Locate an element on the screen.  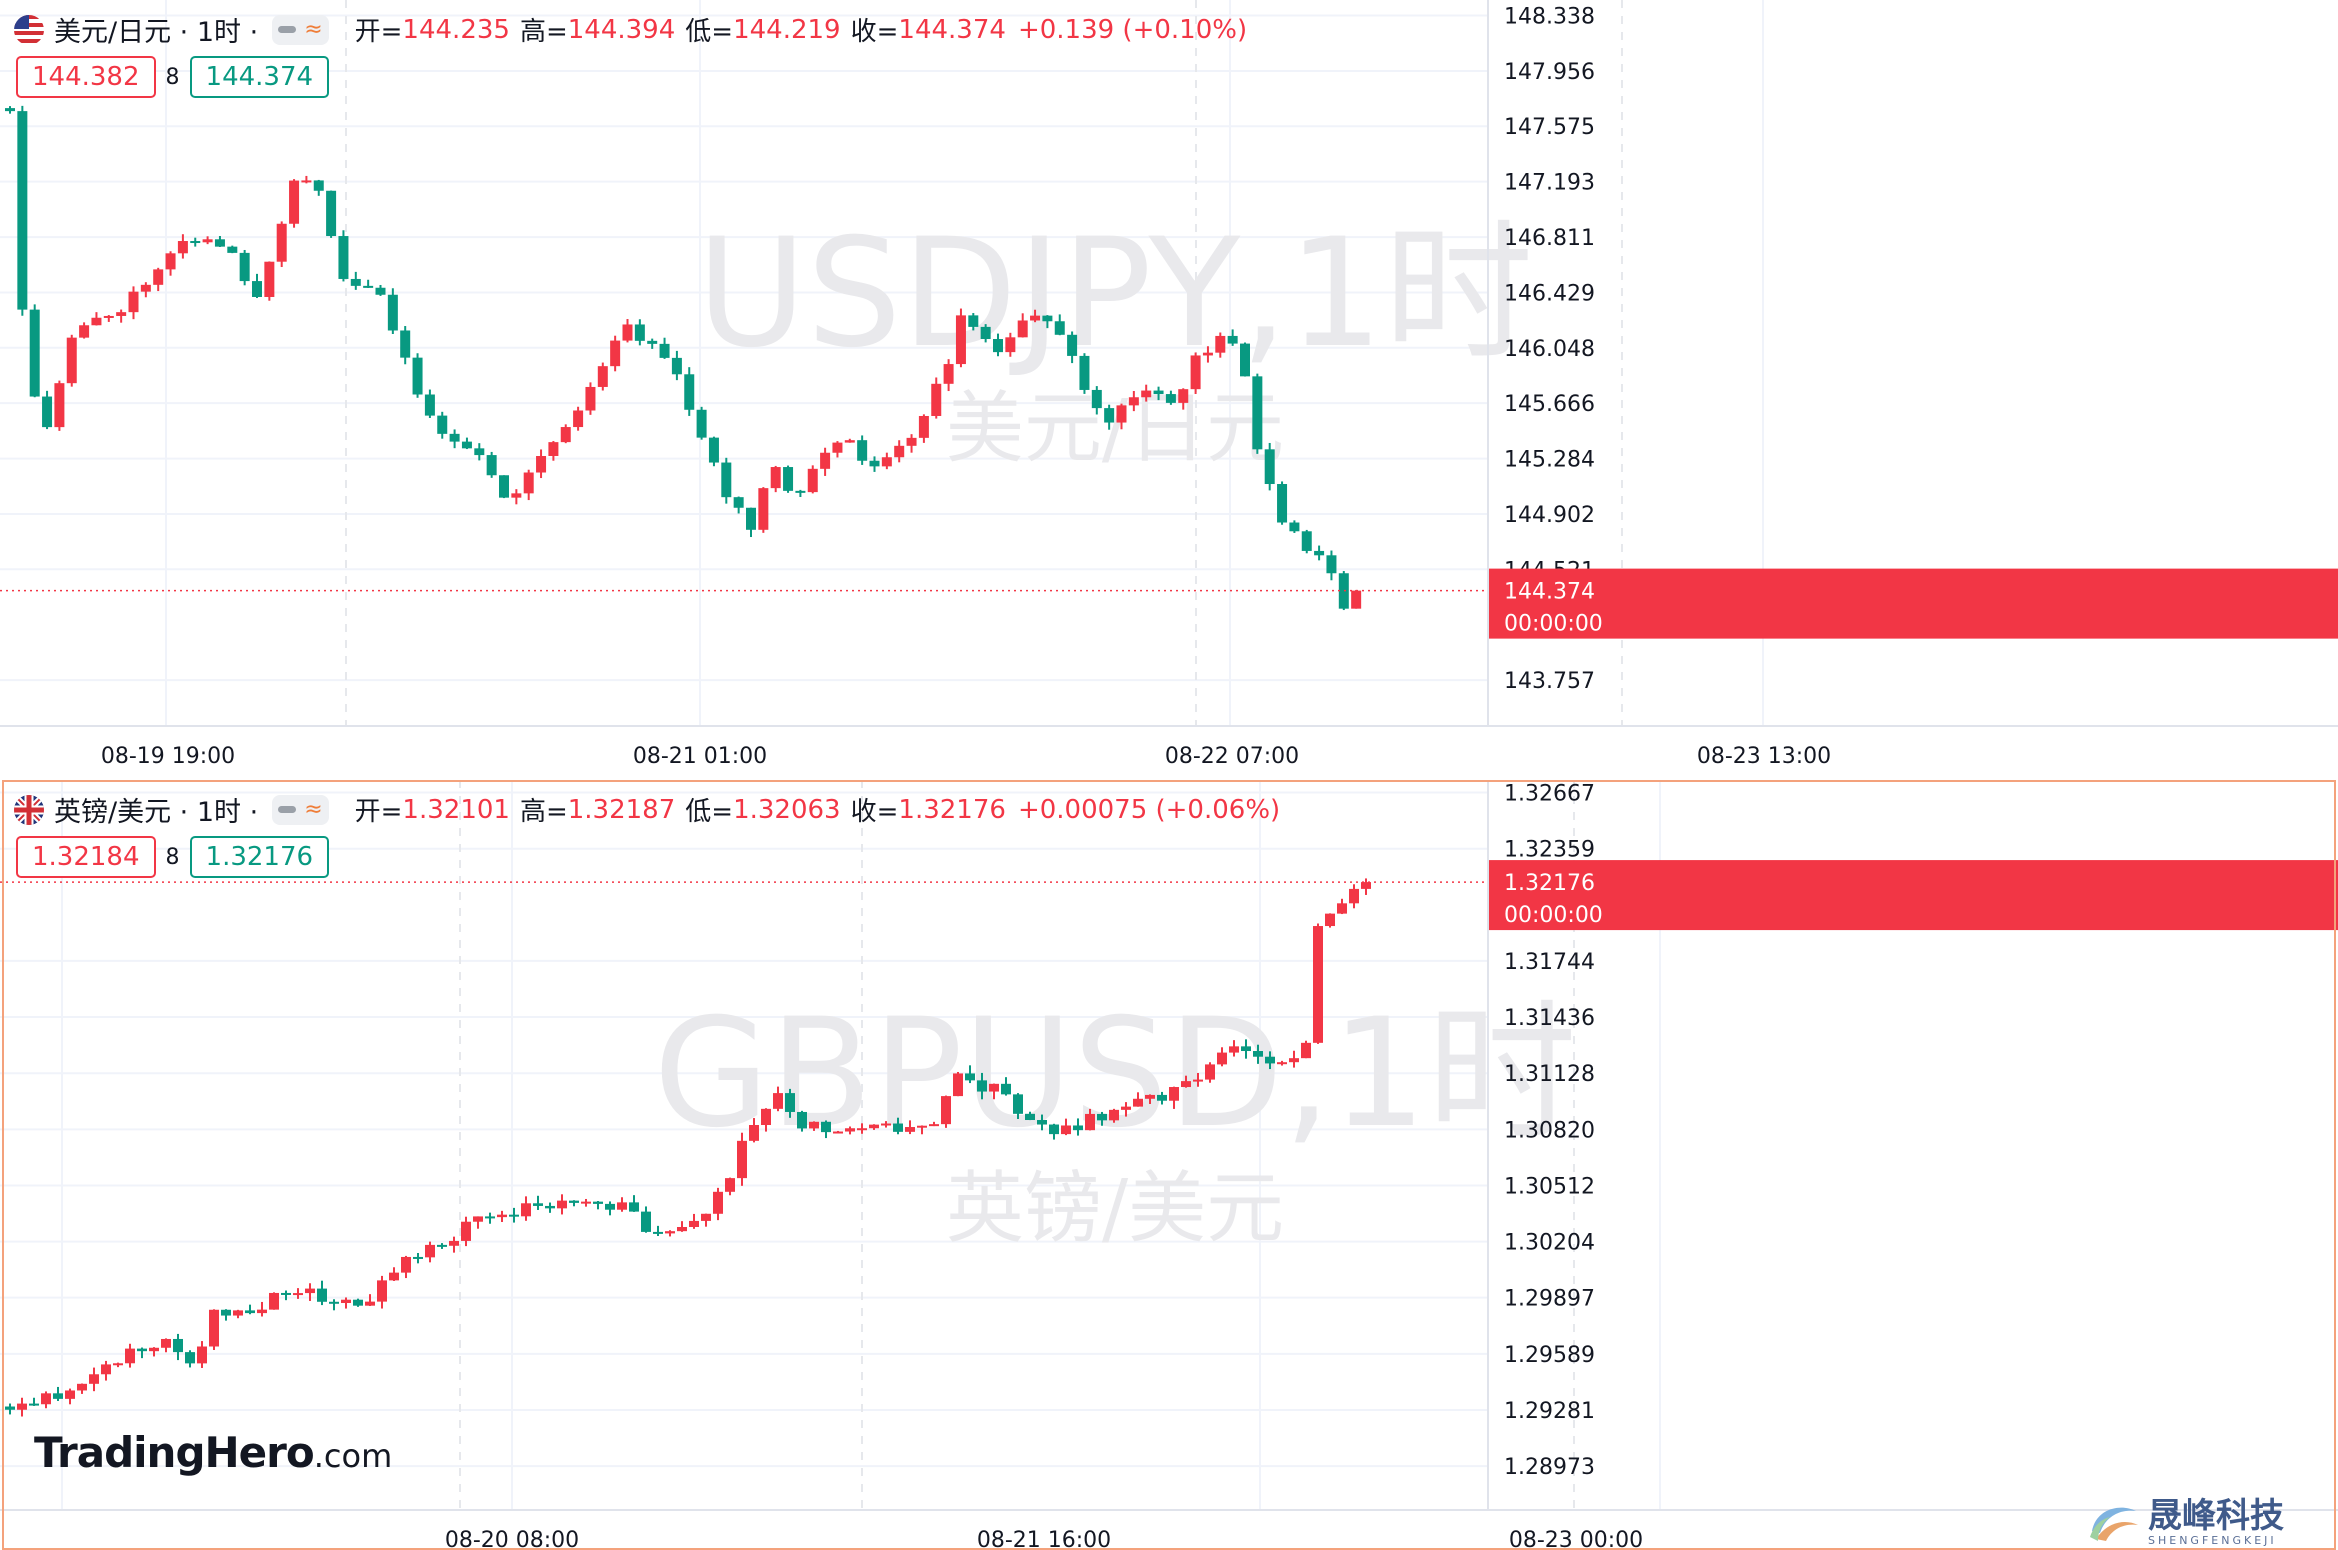
last-price-tag-bg is located at coordinates (1913, 603).